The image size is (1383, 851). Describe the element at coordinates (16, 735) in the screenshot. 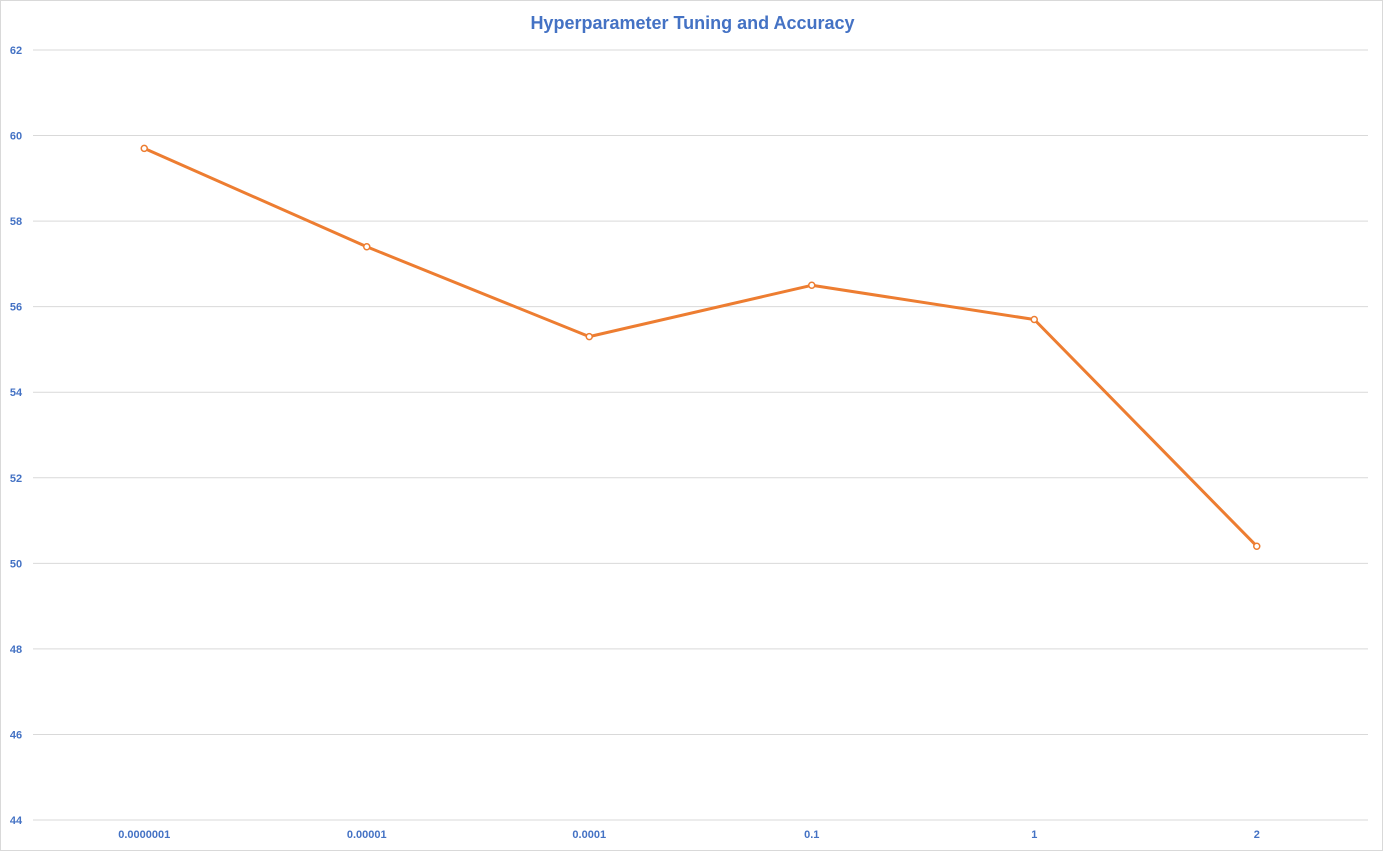

I see `y-tick-label: 46` at that location.